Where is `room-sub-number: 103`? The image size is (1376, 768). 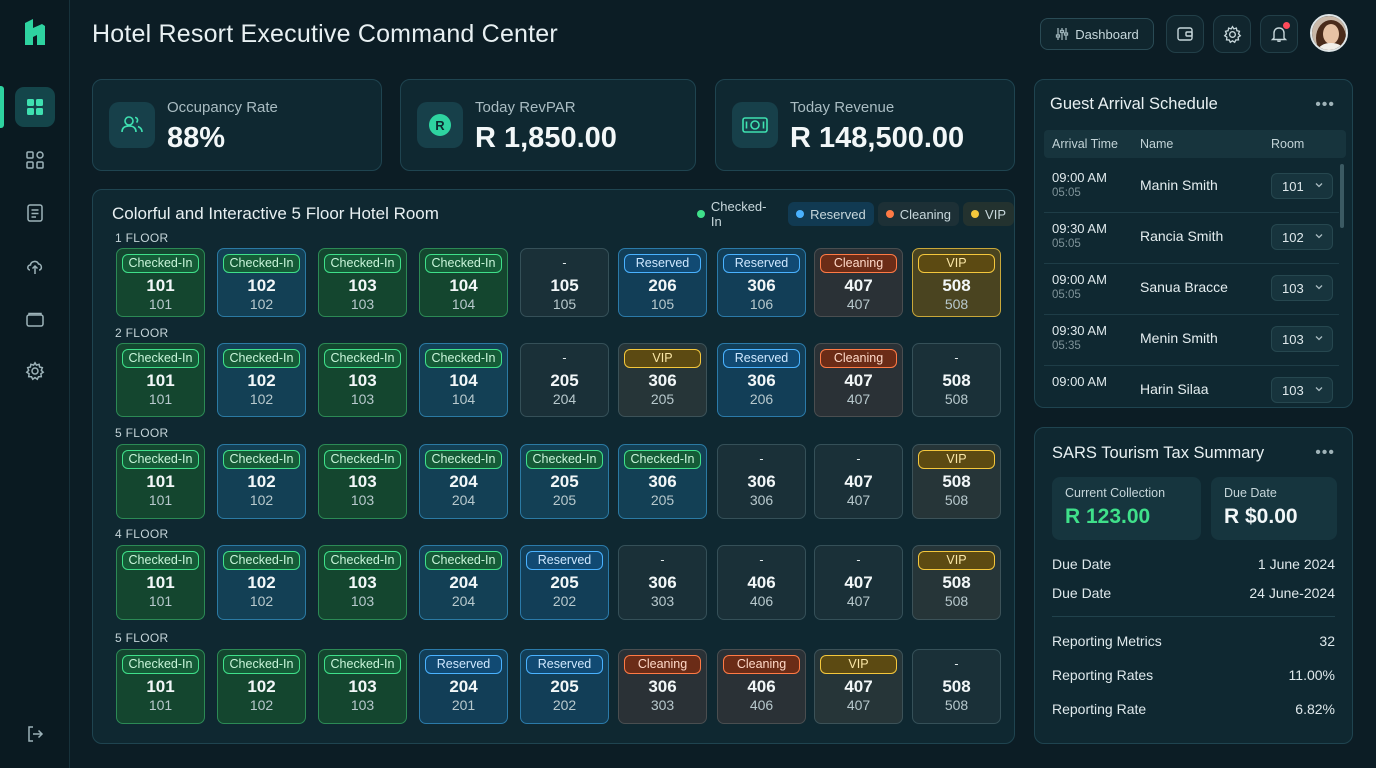 room-sub-number: 103 is located at coordinates (362, 601).